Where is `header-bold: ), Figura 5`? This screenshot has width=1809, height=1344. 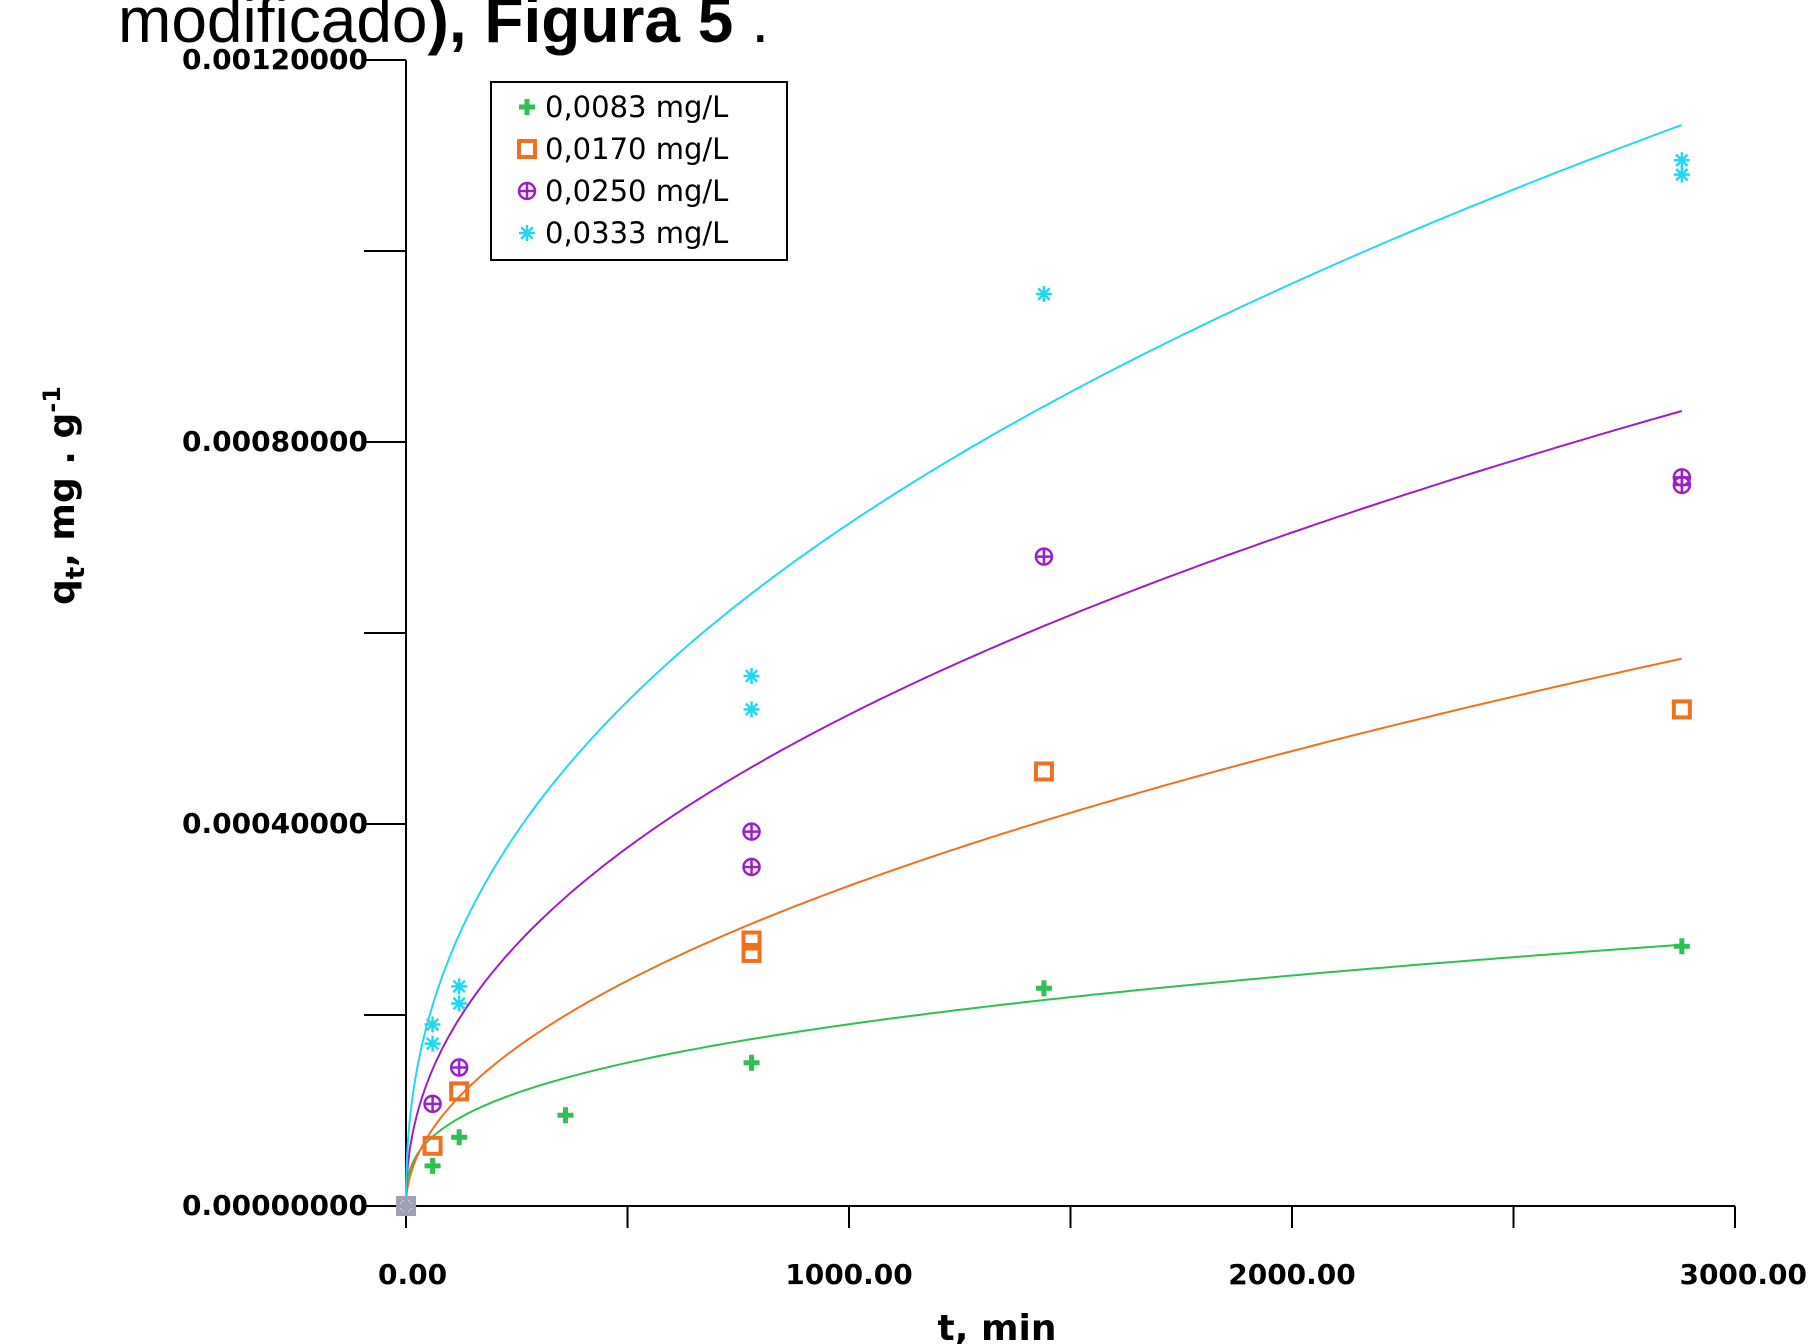
header-bold: ), Figura 5 is located at coordinates (581, 28).